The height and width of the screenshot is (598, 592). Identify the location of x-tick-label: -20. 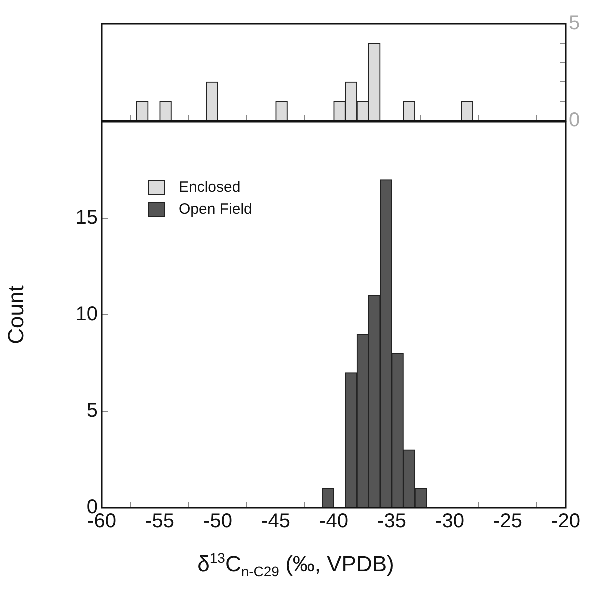
(566, 521).